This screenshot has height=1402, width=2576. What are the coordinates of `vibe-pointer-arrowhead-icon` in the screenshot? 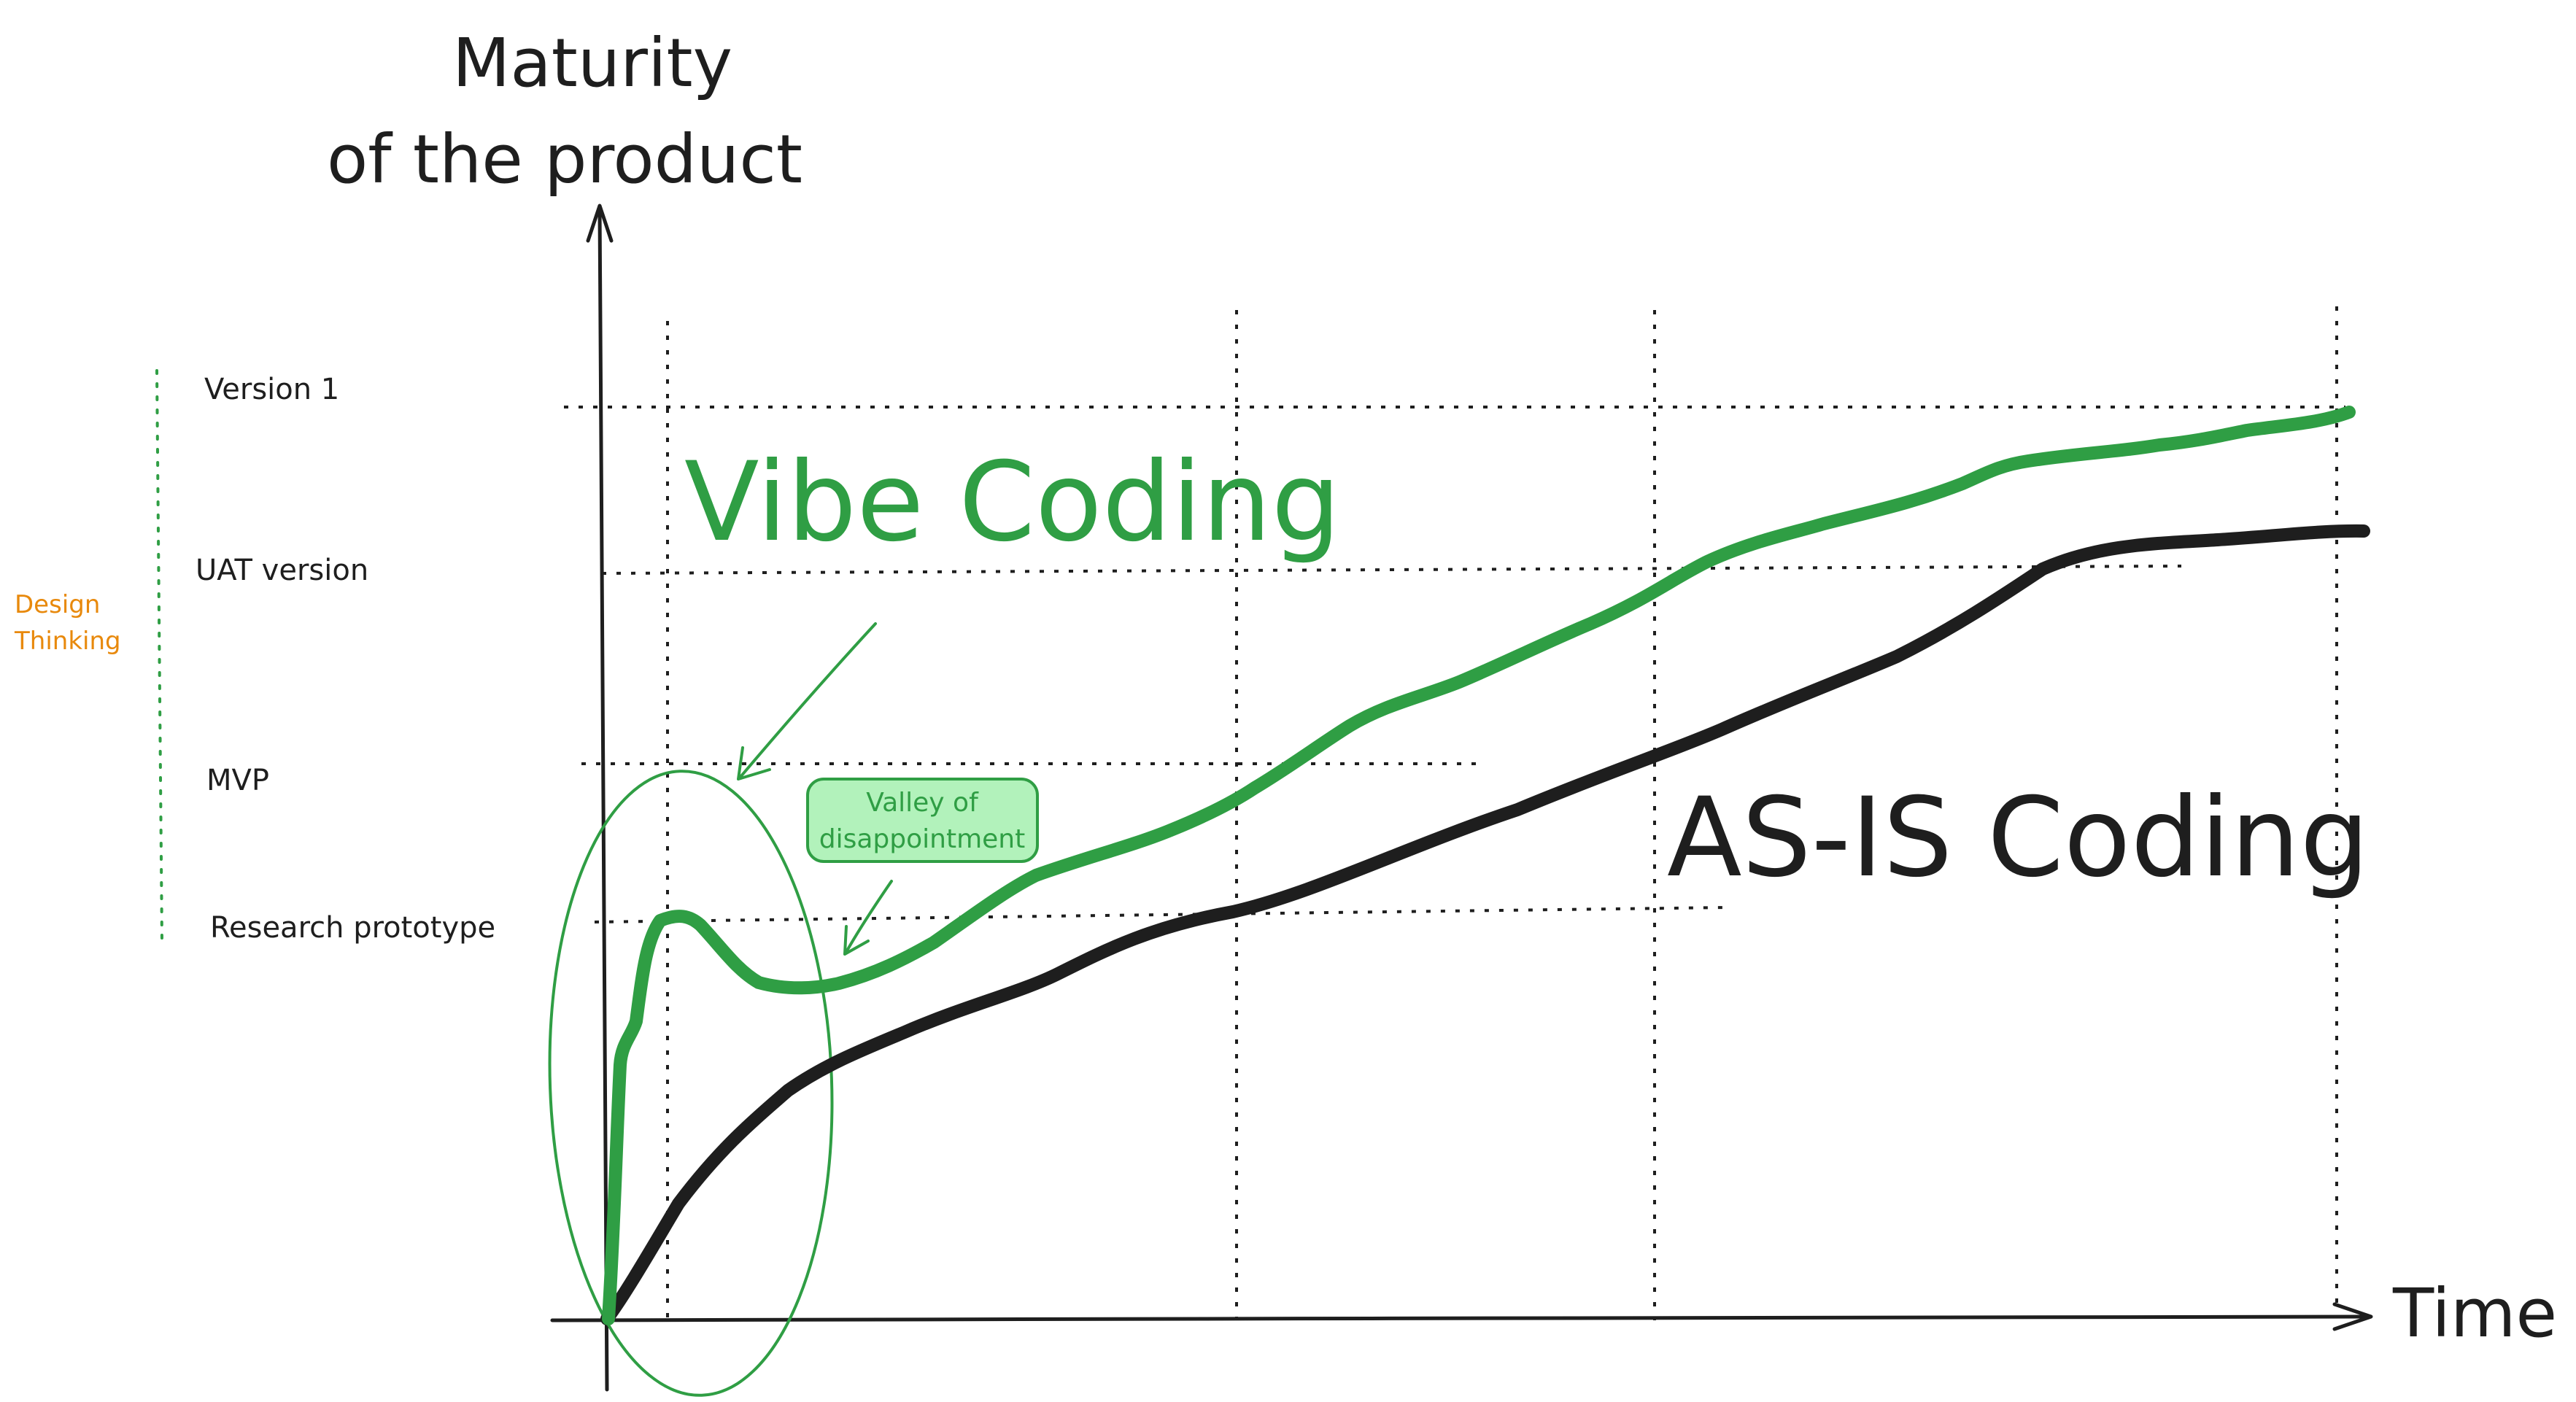 It's located at (754, 763).